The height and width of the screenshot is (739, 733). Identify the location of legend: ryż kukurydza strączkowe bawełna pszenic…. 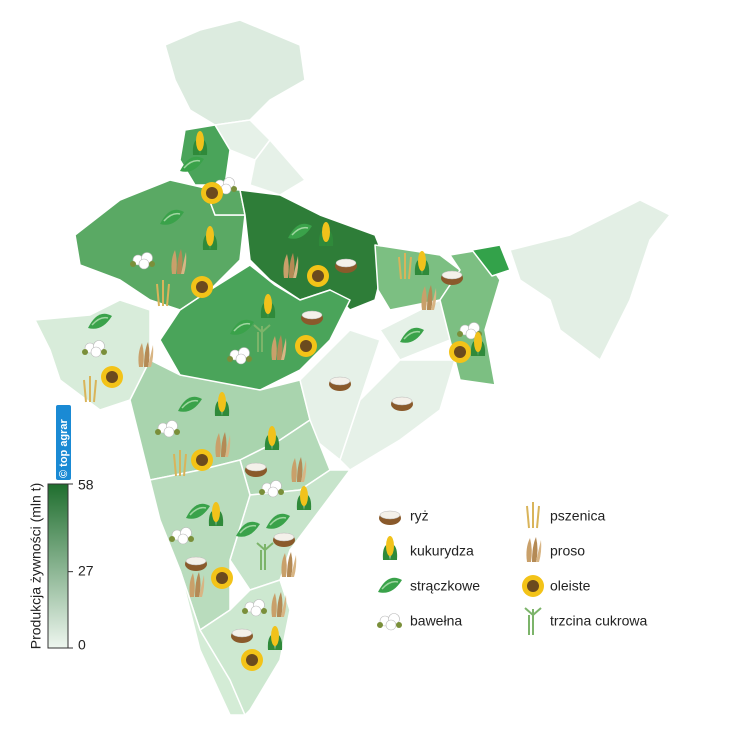
(511, 568).